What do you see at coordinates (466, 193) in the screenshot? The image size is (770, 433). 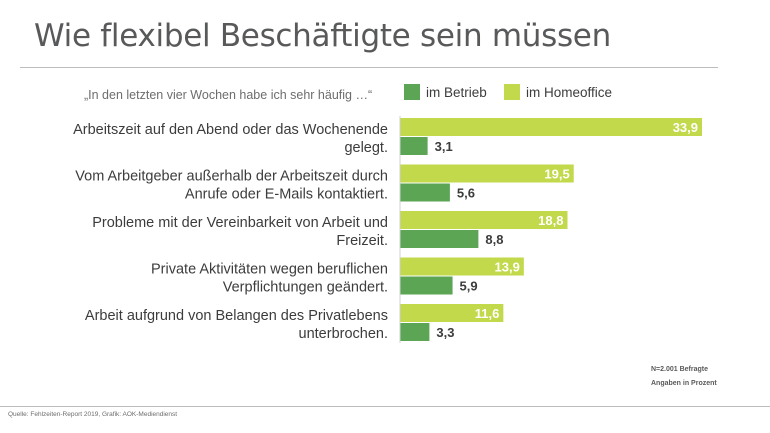 I see `value-label-betrieb: 5,6` at bounding box center [466, 193].